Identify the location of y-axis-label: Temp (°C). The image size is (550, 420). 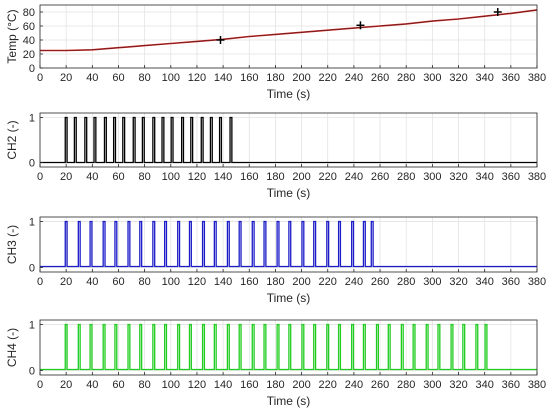
(12, 36).